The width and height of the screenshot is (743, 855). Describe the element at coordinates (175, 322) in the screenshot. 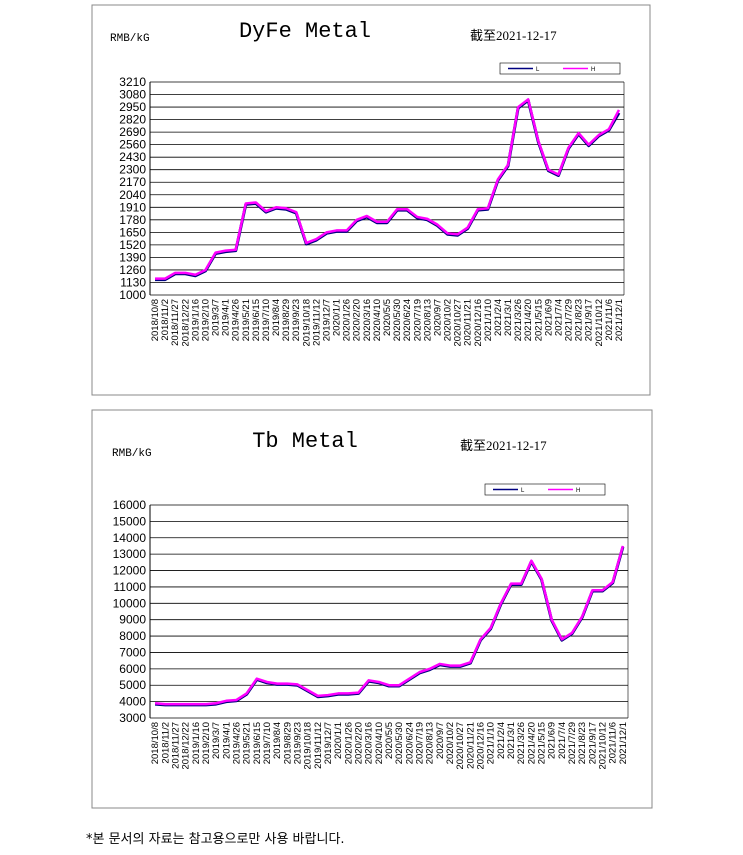

I see `x-tick-label: 2018/11/27` at that location.